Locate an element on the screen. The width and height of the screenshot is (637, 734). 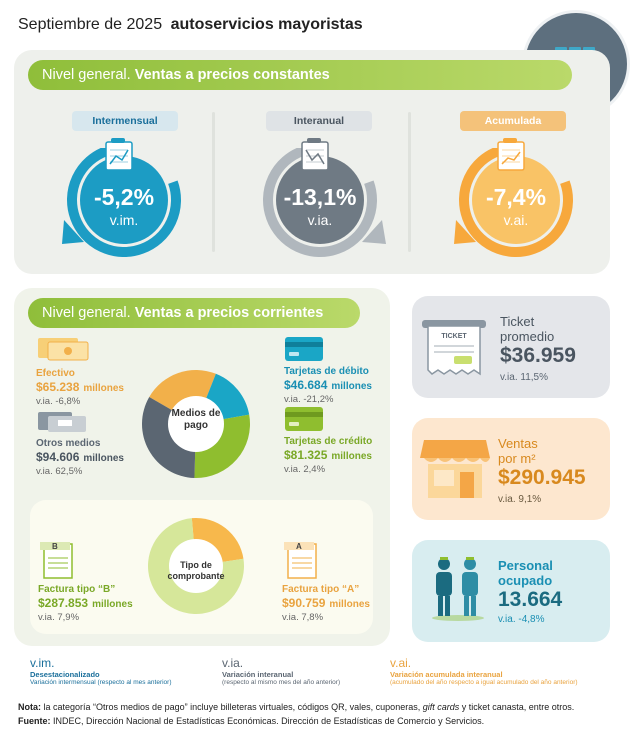
value-acumulada: -7,4% is located at coordinates (516, 197).